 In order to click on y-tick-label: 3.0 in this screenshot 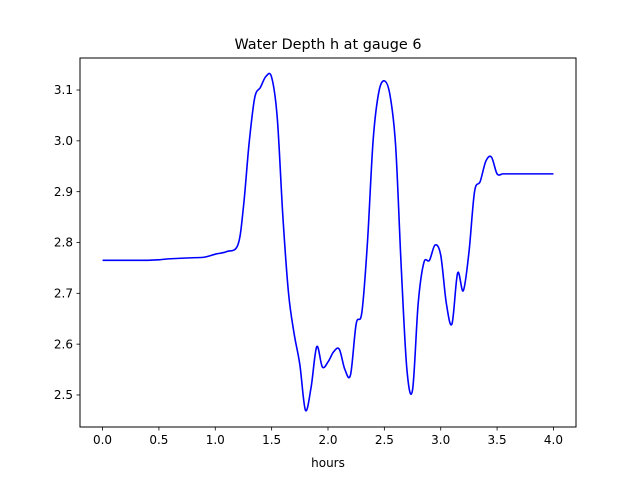, I will do `click(63, 141)`.